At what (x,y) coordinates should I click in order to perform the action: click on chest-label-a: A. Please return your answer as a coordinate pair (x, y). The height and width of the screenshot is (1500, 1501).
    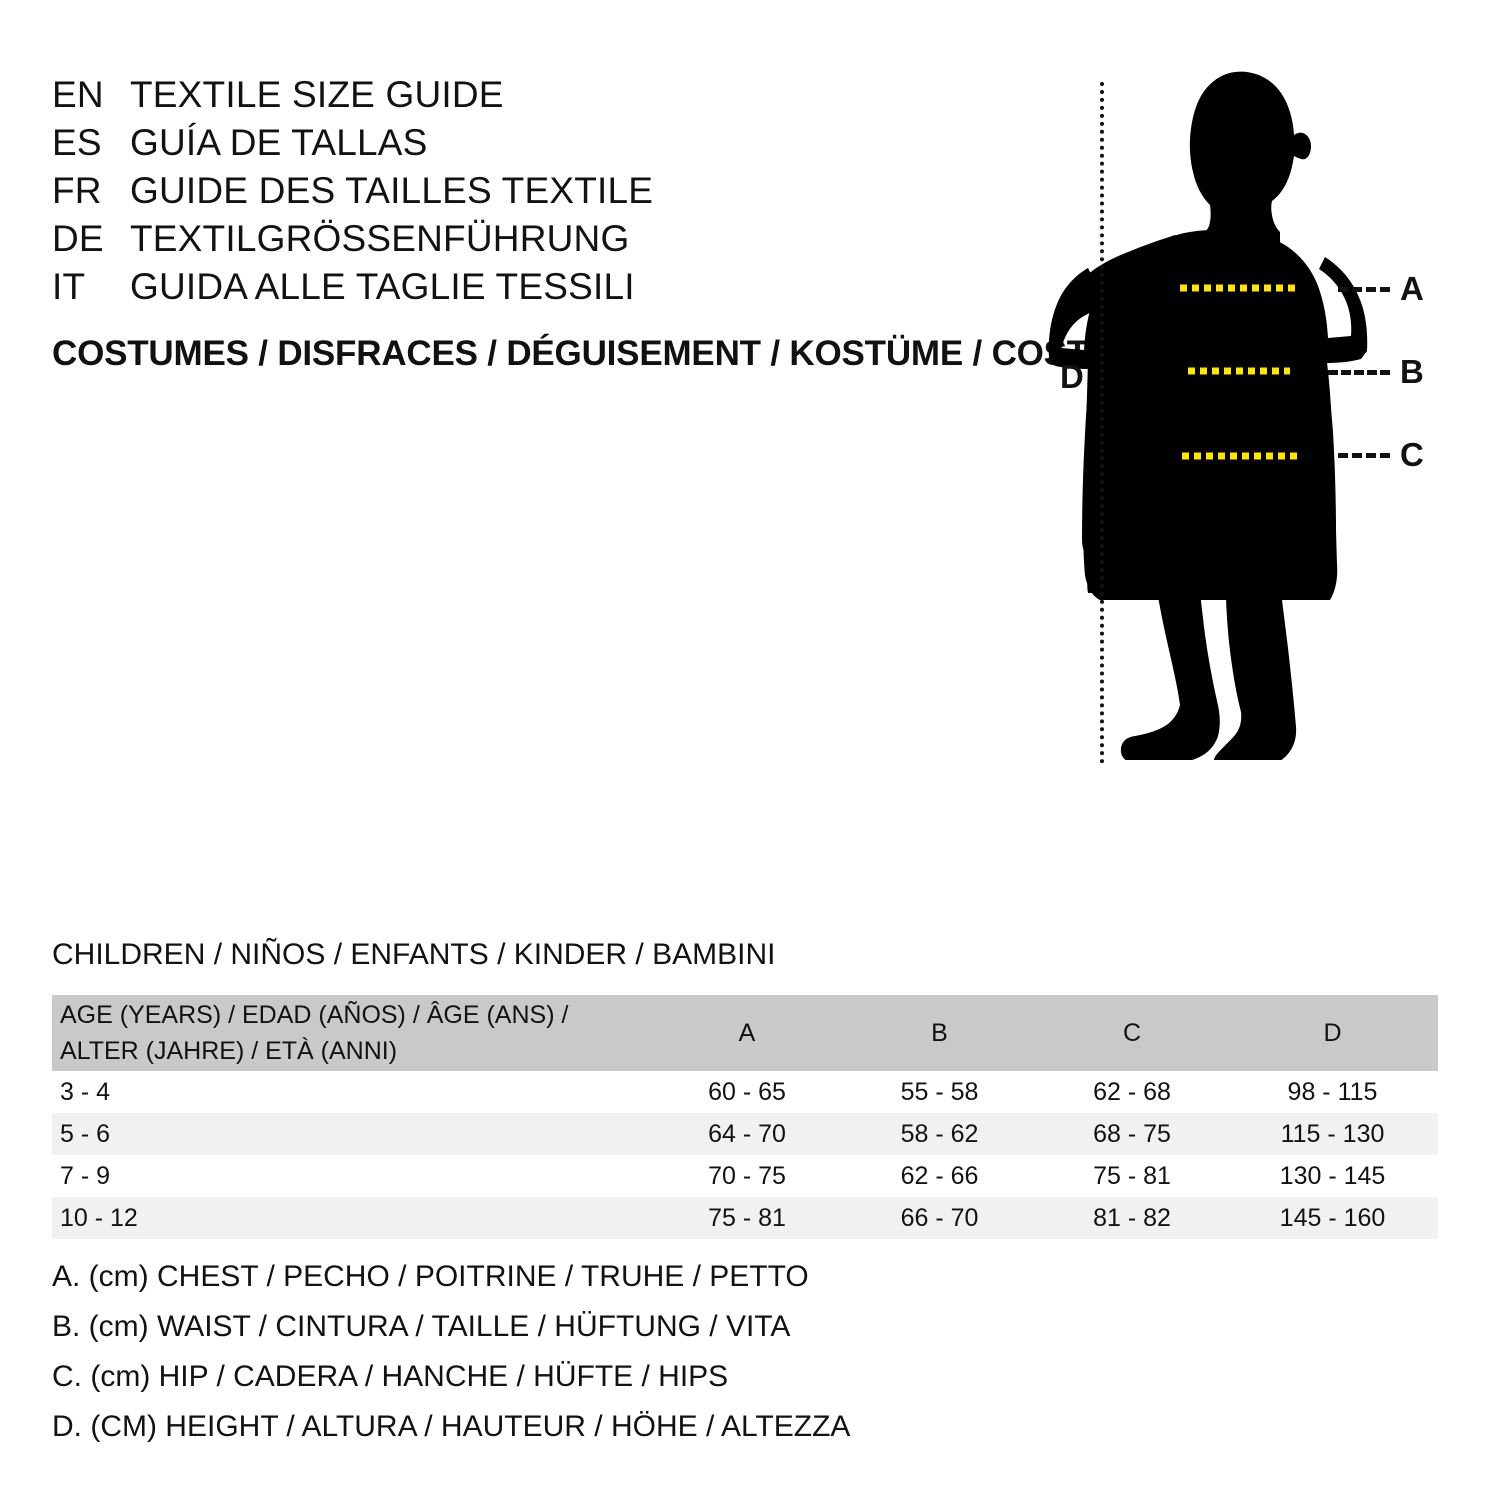
    Looking at the image, I should click on (1412, 288).